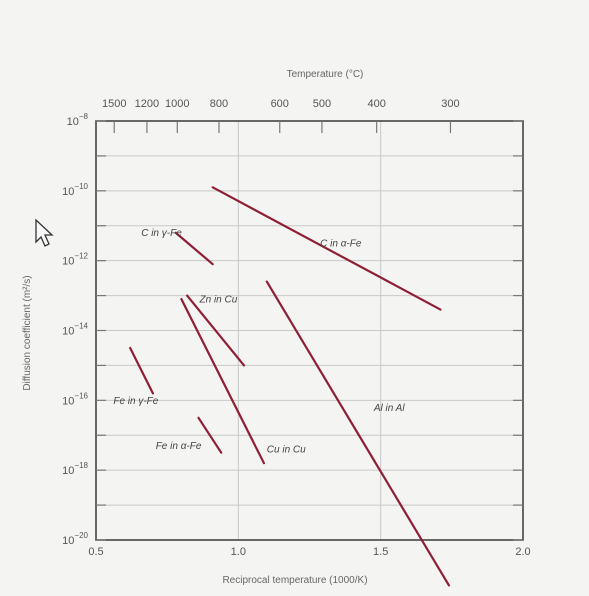 The height and width of the screenshot is (596, 589). I want to click on top-tick-label: 1500, so click(114, 104).